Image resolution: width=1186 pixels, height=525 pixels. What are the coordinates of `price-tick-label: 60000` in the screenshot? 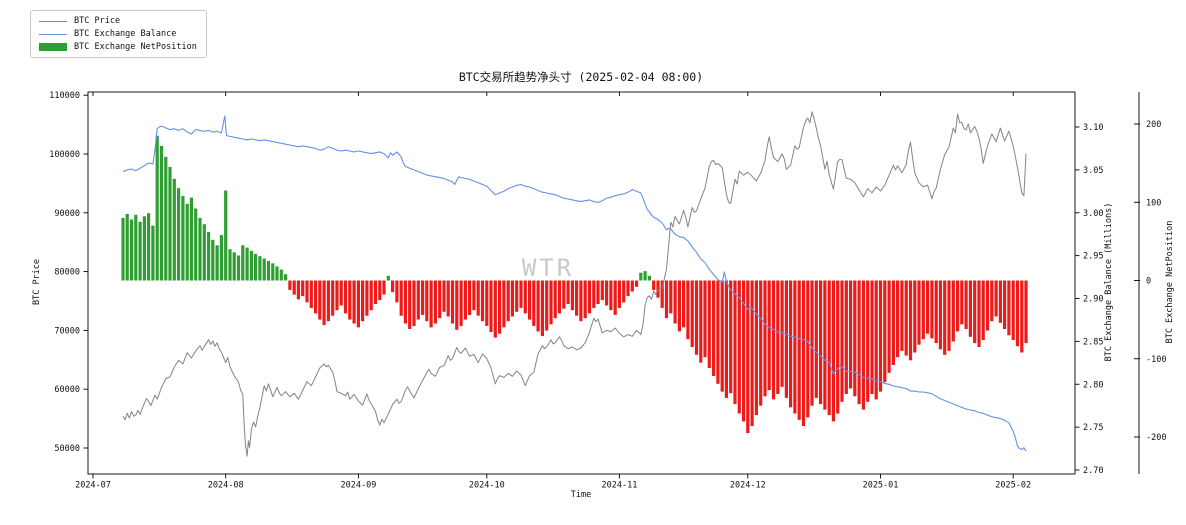 It's located at (67, 390).